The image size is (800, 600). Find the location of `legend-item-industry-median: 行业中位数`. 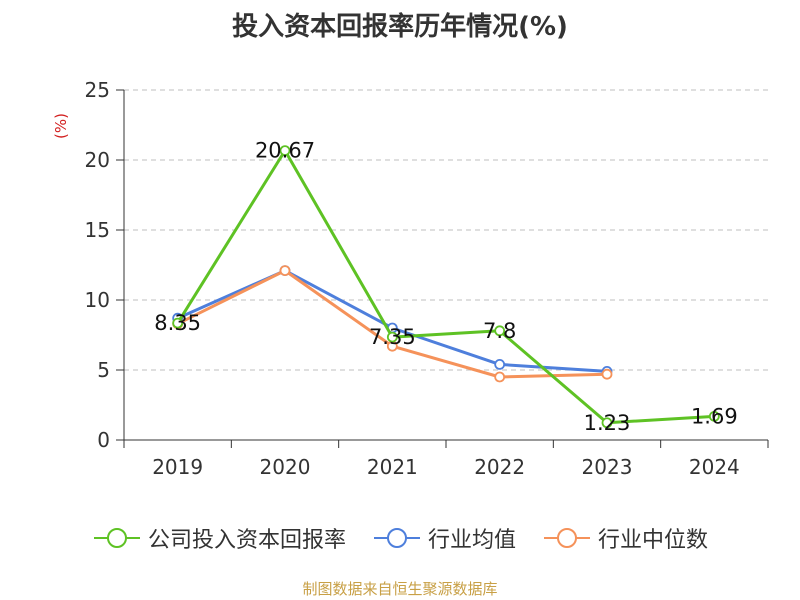

legend-item-industry-median: 行业中位数 is located at coordinates (625, 538).